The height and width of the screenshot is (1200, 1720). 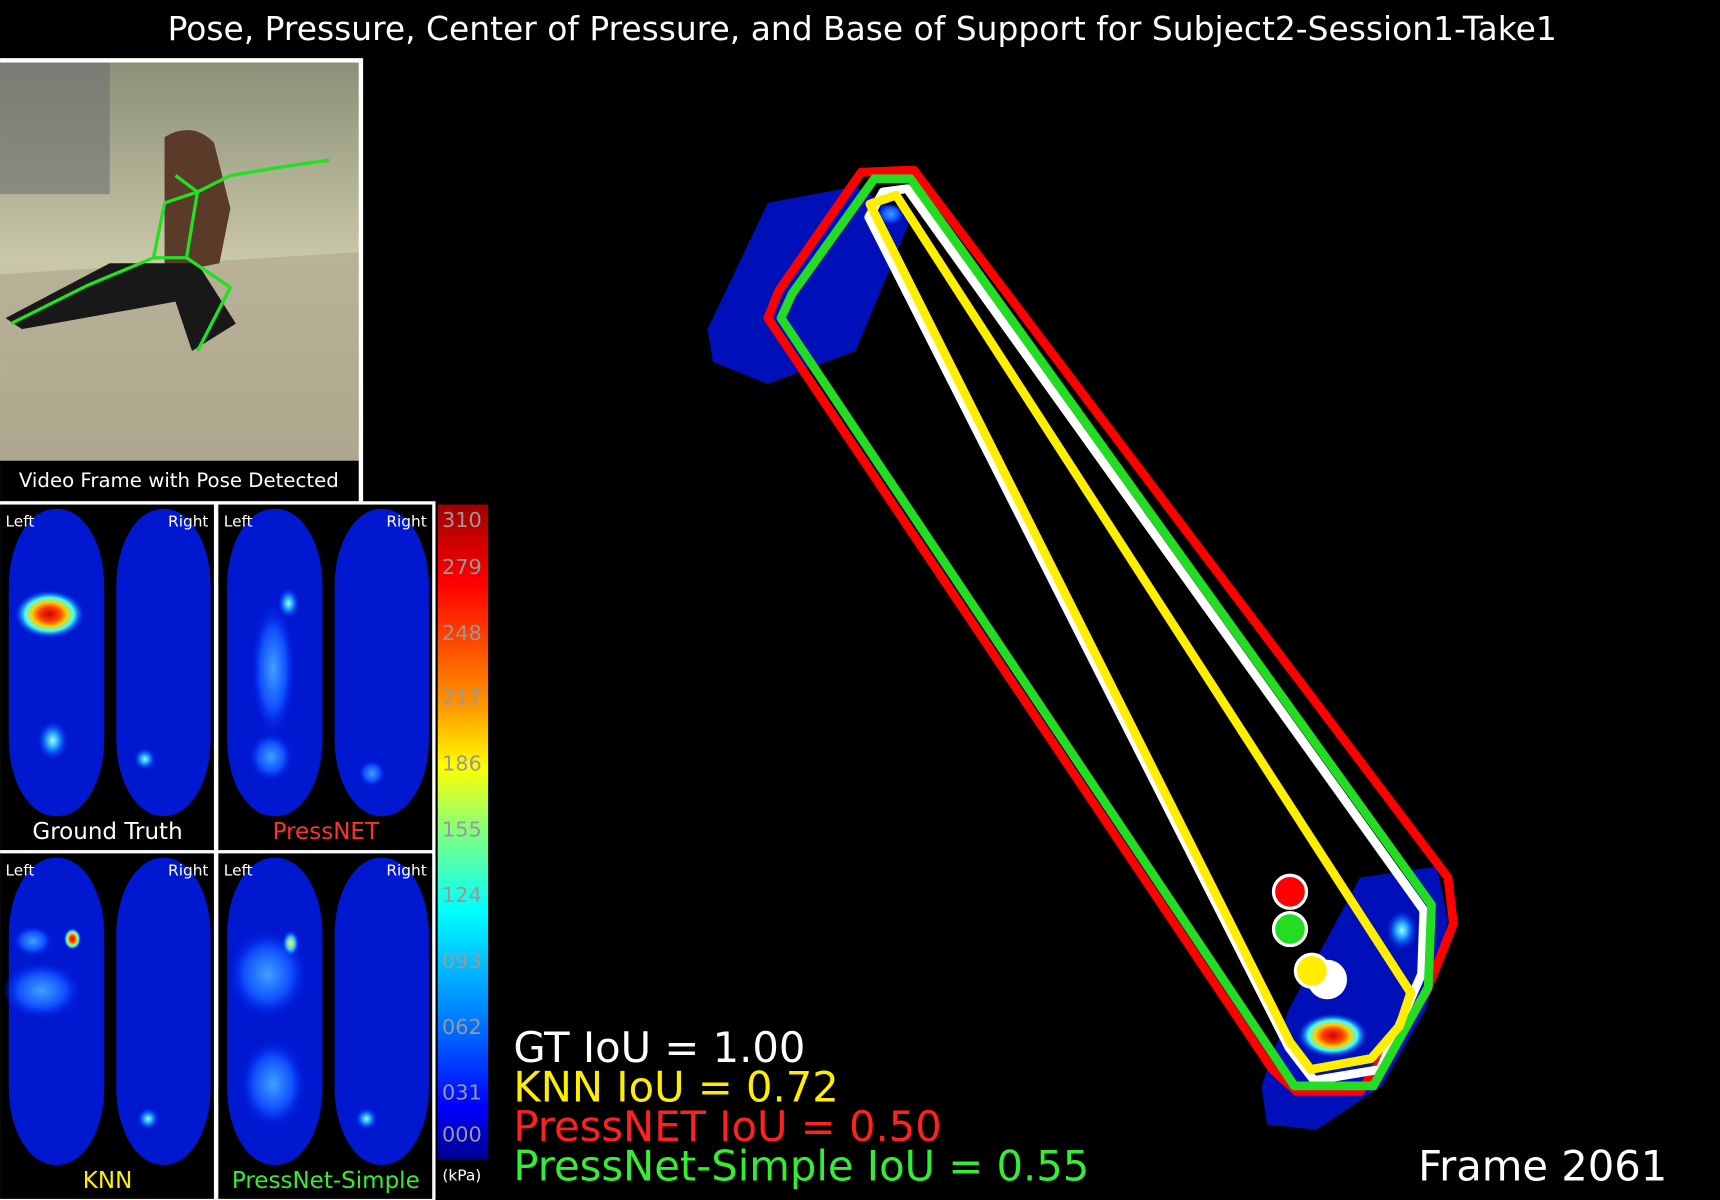 What do you see at coordinates (107, 1026) in the screenshot?
I see `pressure-map: Left Right KNN` at bounding box center [107, 1026].